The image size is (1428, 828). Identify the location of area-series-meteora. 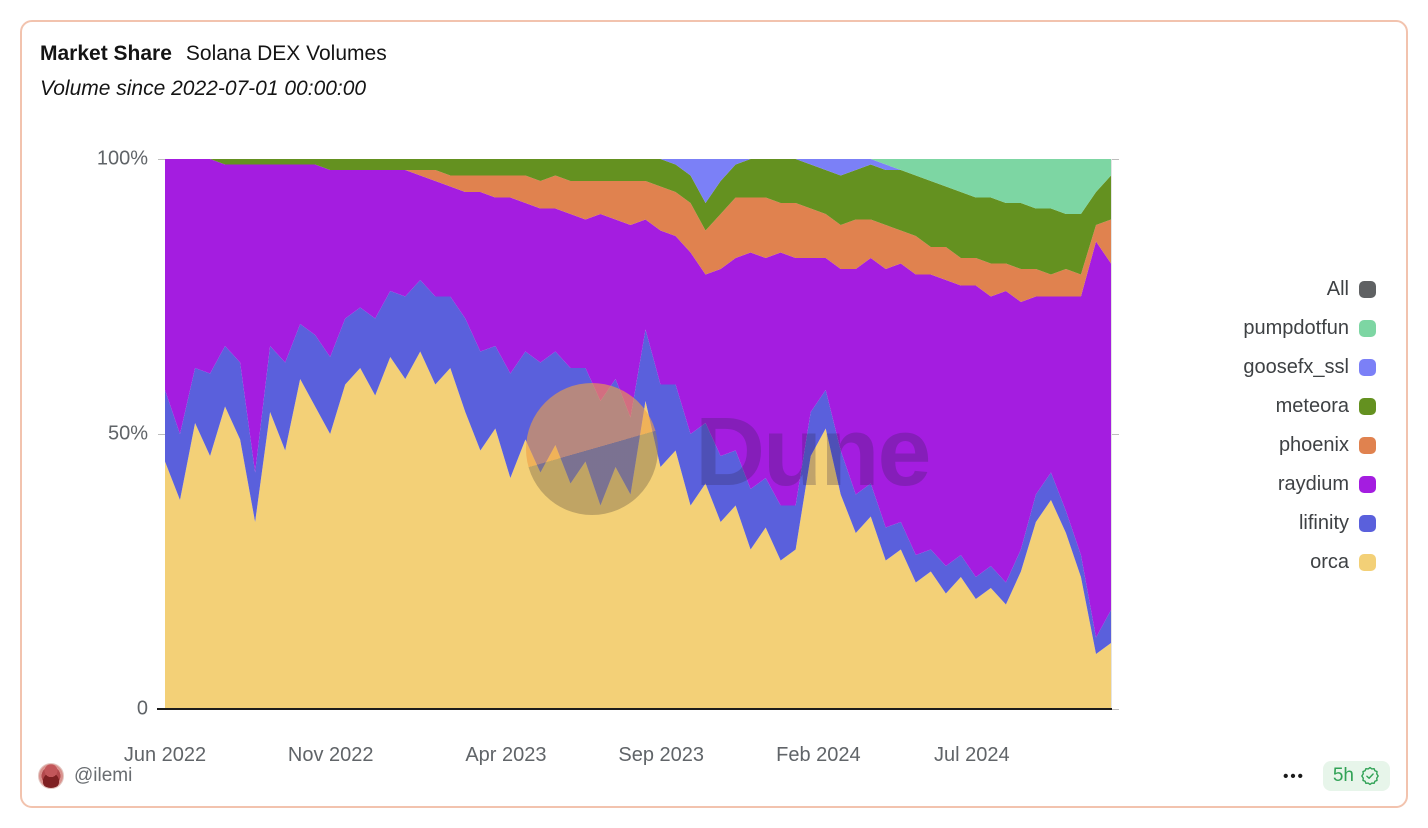
(638, 217).